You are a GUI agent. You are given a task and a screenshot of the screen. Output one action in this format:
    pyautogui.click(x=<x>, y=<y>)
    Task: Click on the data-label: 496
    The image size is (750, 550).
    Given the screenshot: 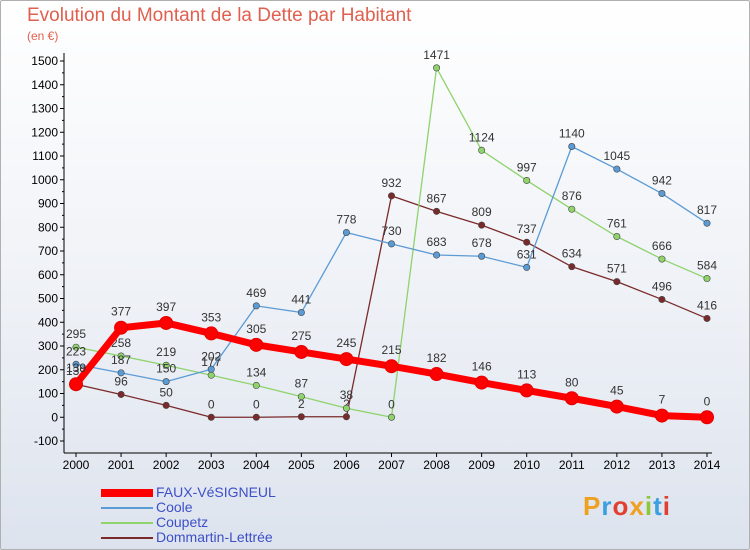 What is the action you would take?
    pyautogui.click(x=662, y=286)
    